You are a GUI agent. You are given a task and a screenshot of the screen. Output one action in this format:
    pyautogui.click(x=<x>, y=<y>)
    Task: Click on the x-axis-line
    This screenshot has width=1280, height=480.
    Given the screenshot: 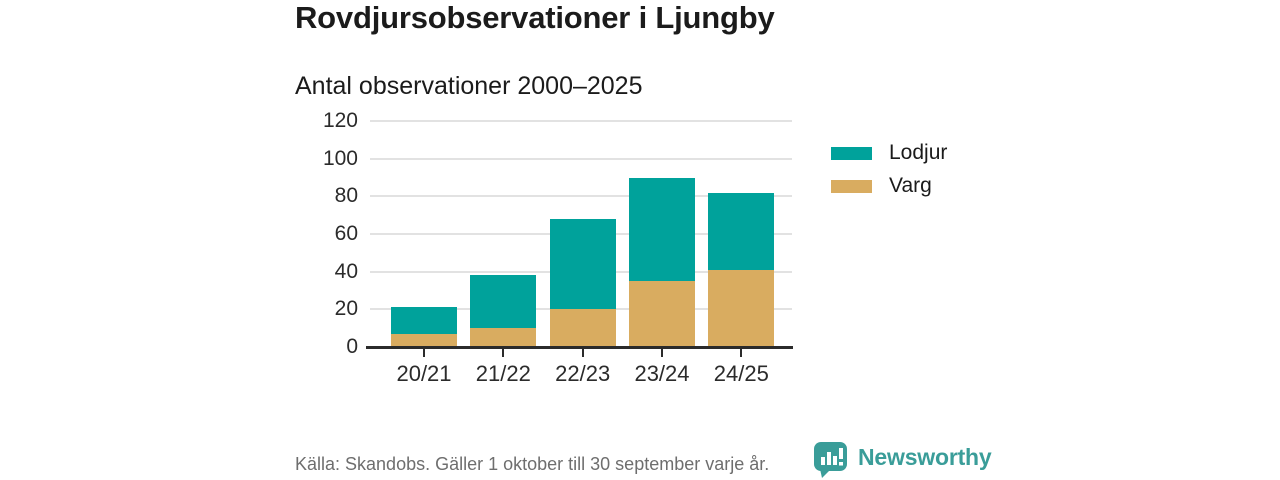 What is the action you would take?
    pyautogui.click(x=579, y=347)
    